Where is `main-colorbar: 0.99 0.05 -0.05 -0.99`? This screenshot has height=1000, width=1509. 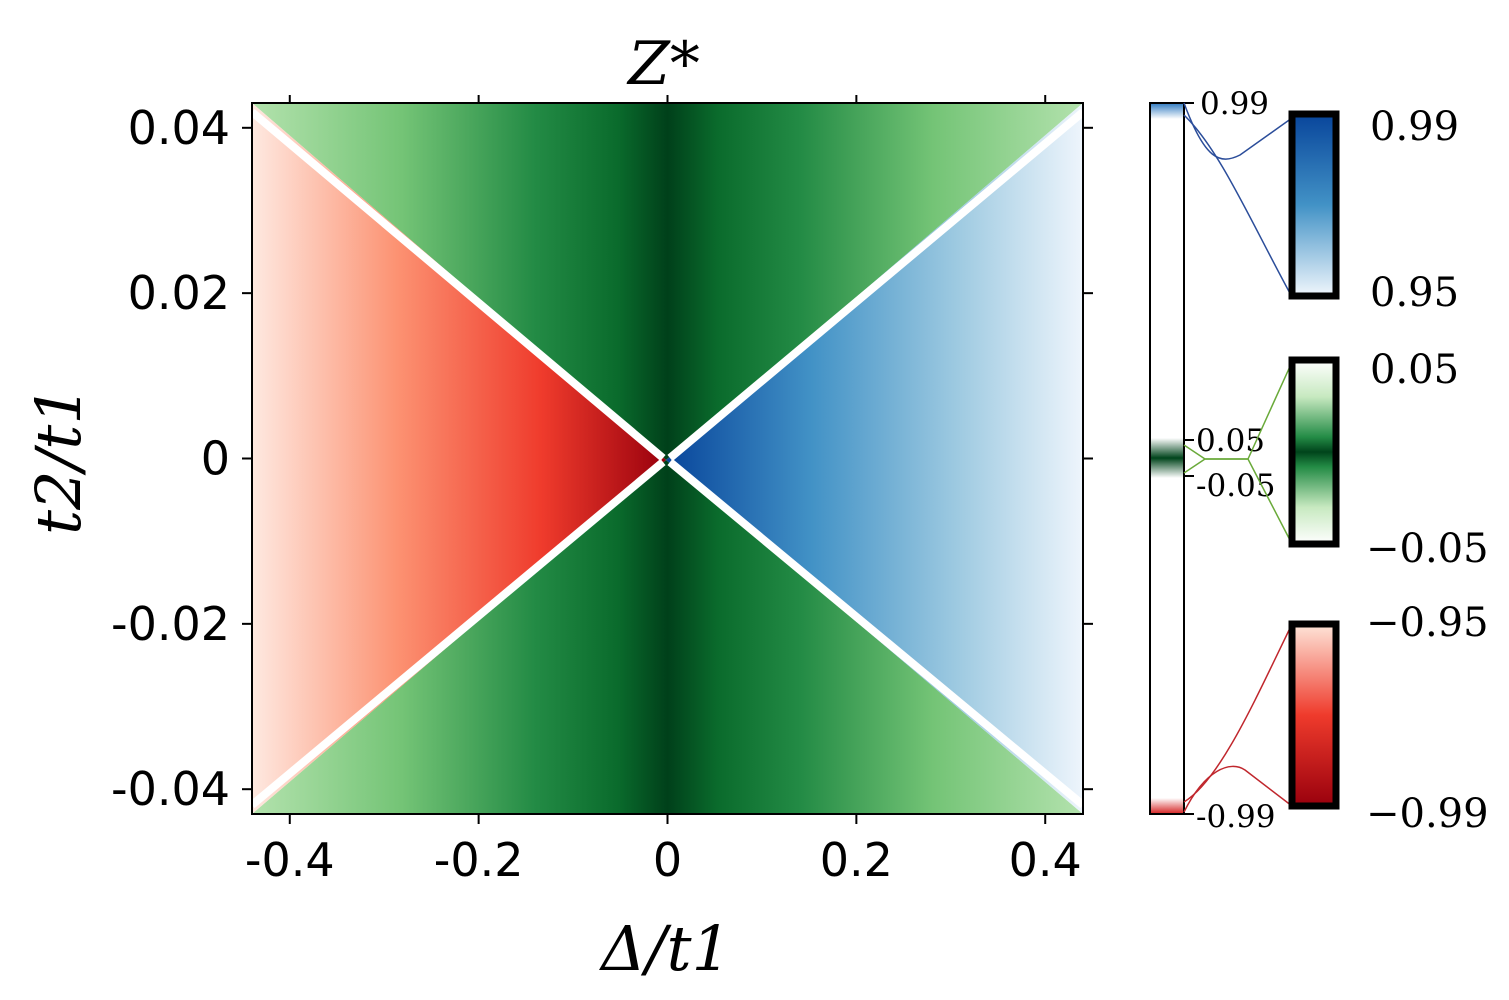 main-colorbar: 0.99 0.05 -0.05 -0.99 is located at coordinates (1212, 460).